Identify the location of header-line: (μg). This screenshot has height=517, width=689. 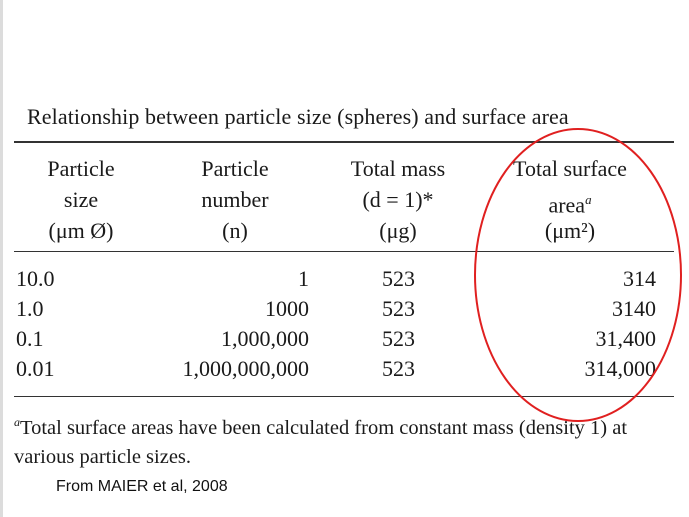
(398, 230).